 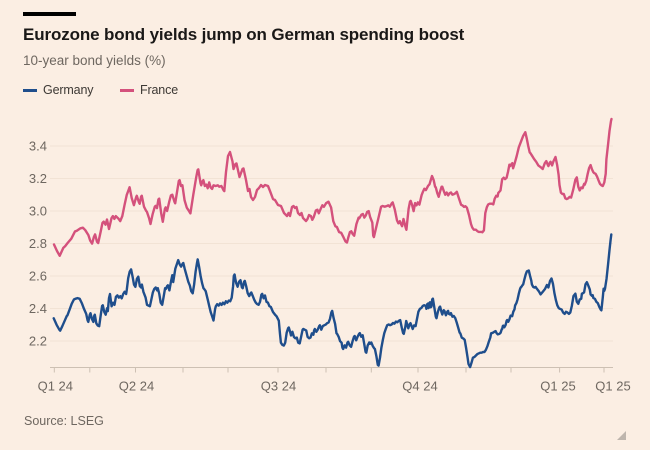 I want to click on svg-text: 3.0, so click(x=38, y=211).